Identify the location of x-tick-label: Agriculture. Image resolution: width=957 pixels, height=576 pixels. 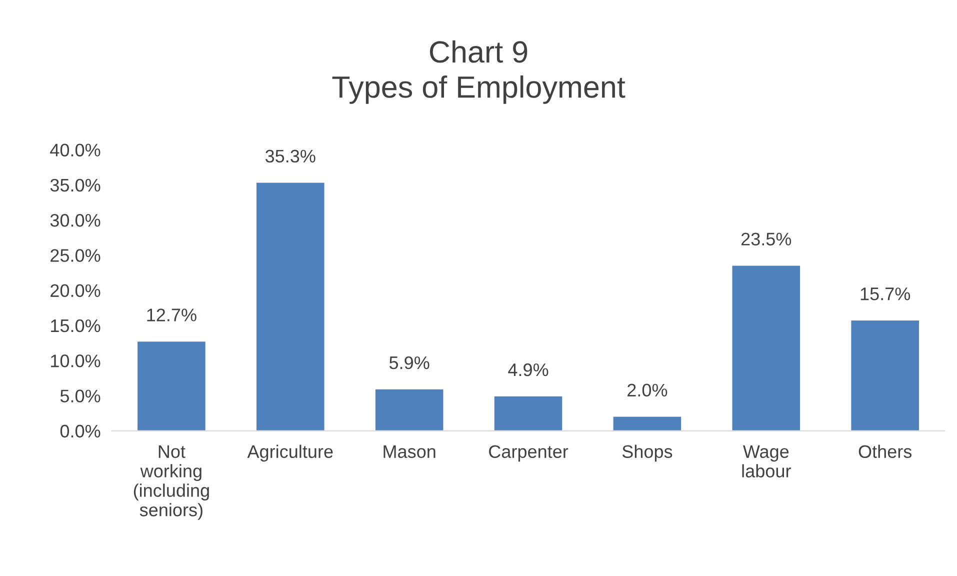
(290, 453).